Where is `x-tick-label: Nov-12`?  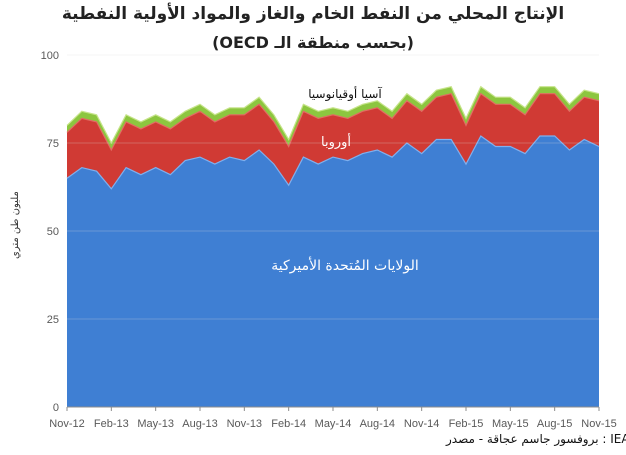 x-tick-label: Nov-12 is located at coordinates (66, 424).